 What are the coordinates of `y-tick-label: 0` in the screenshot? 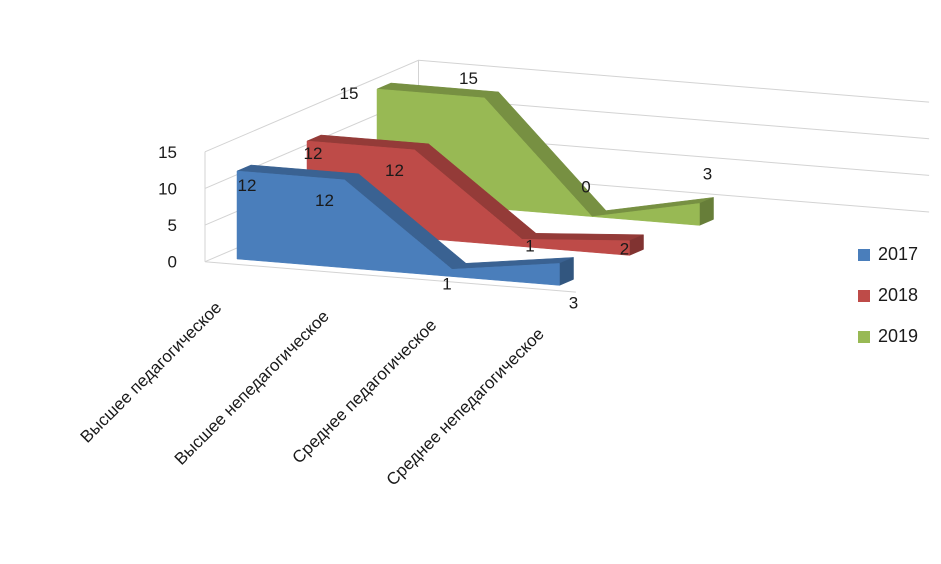 It's located at (172, 262).